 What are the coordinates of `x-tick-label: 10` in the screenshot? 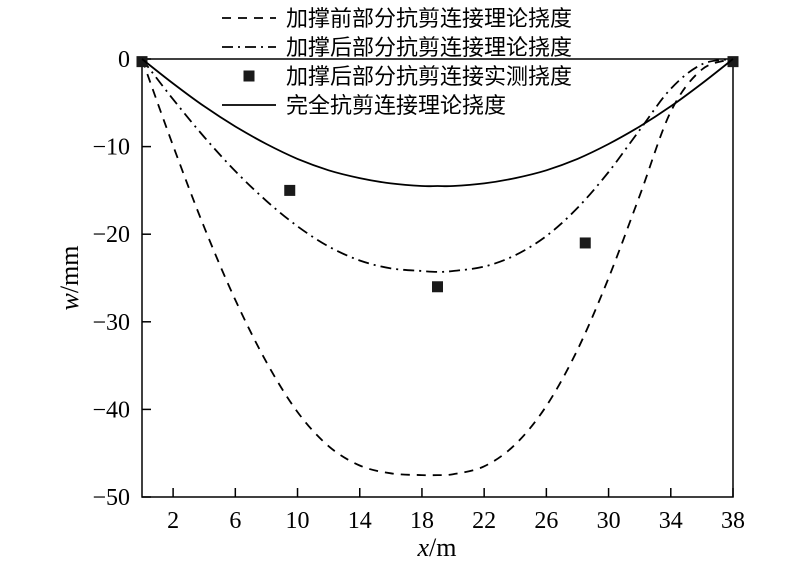 It's located at (298, 521).